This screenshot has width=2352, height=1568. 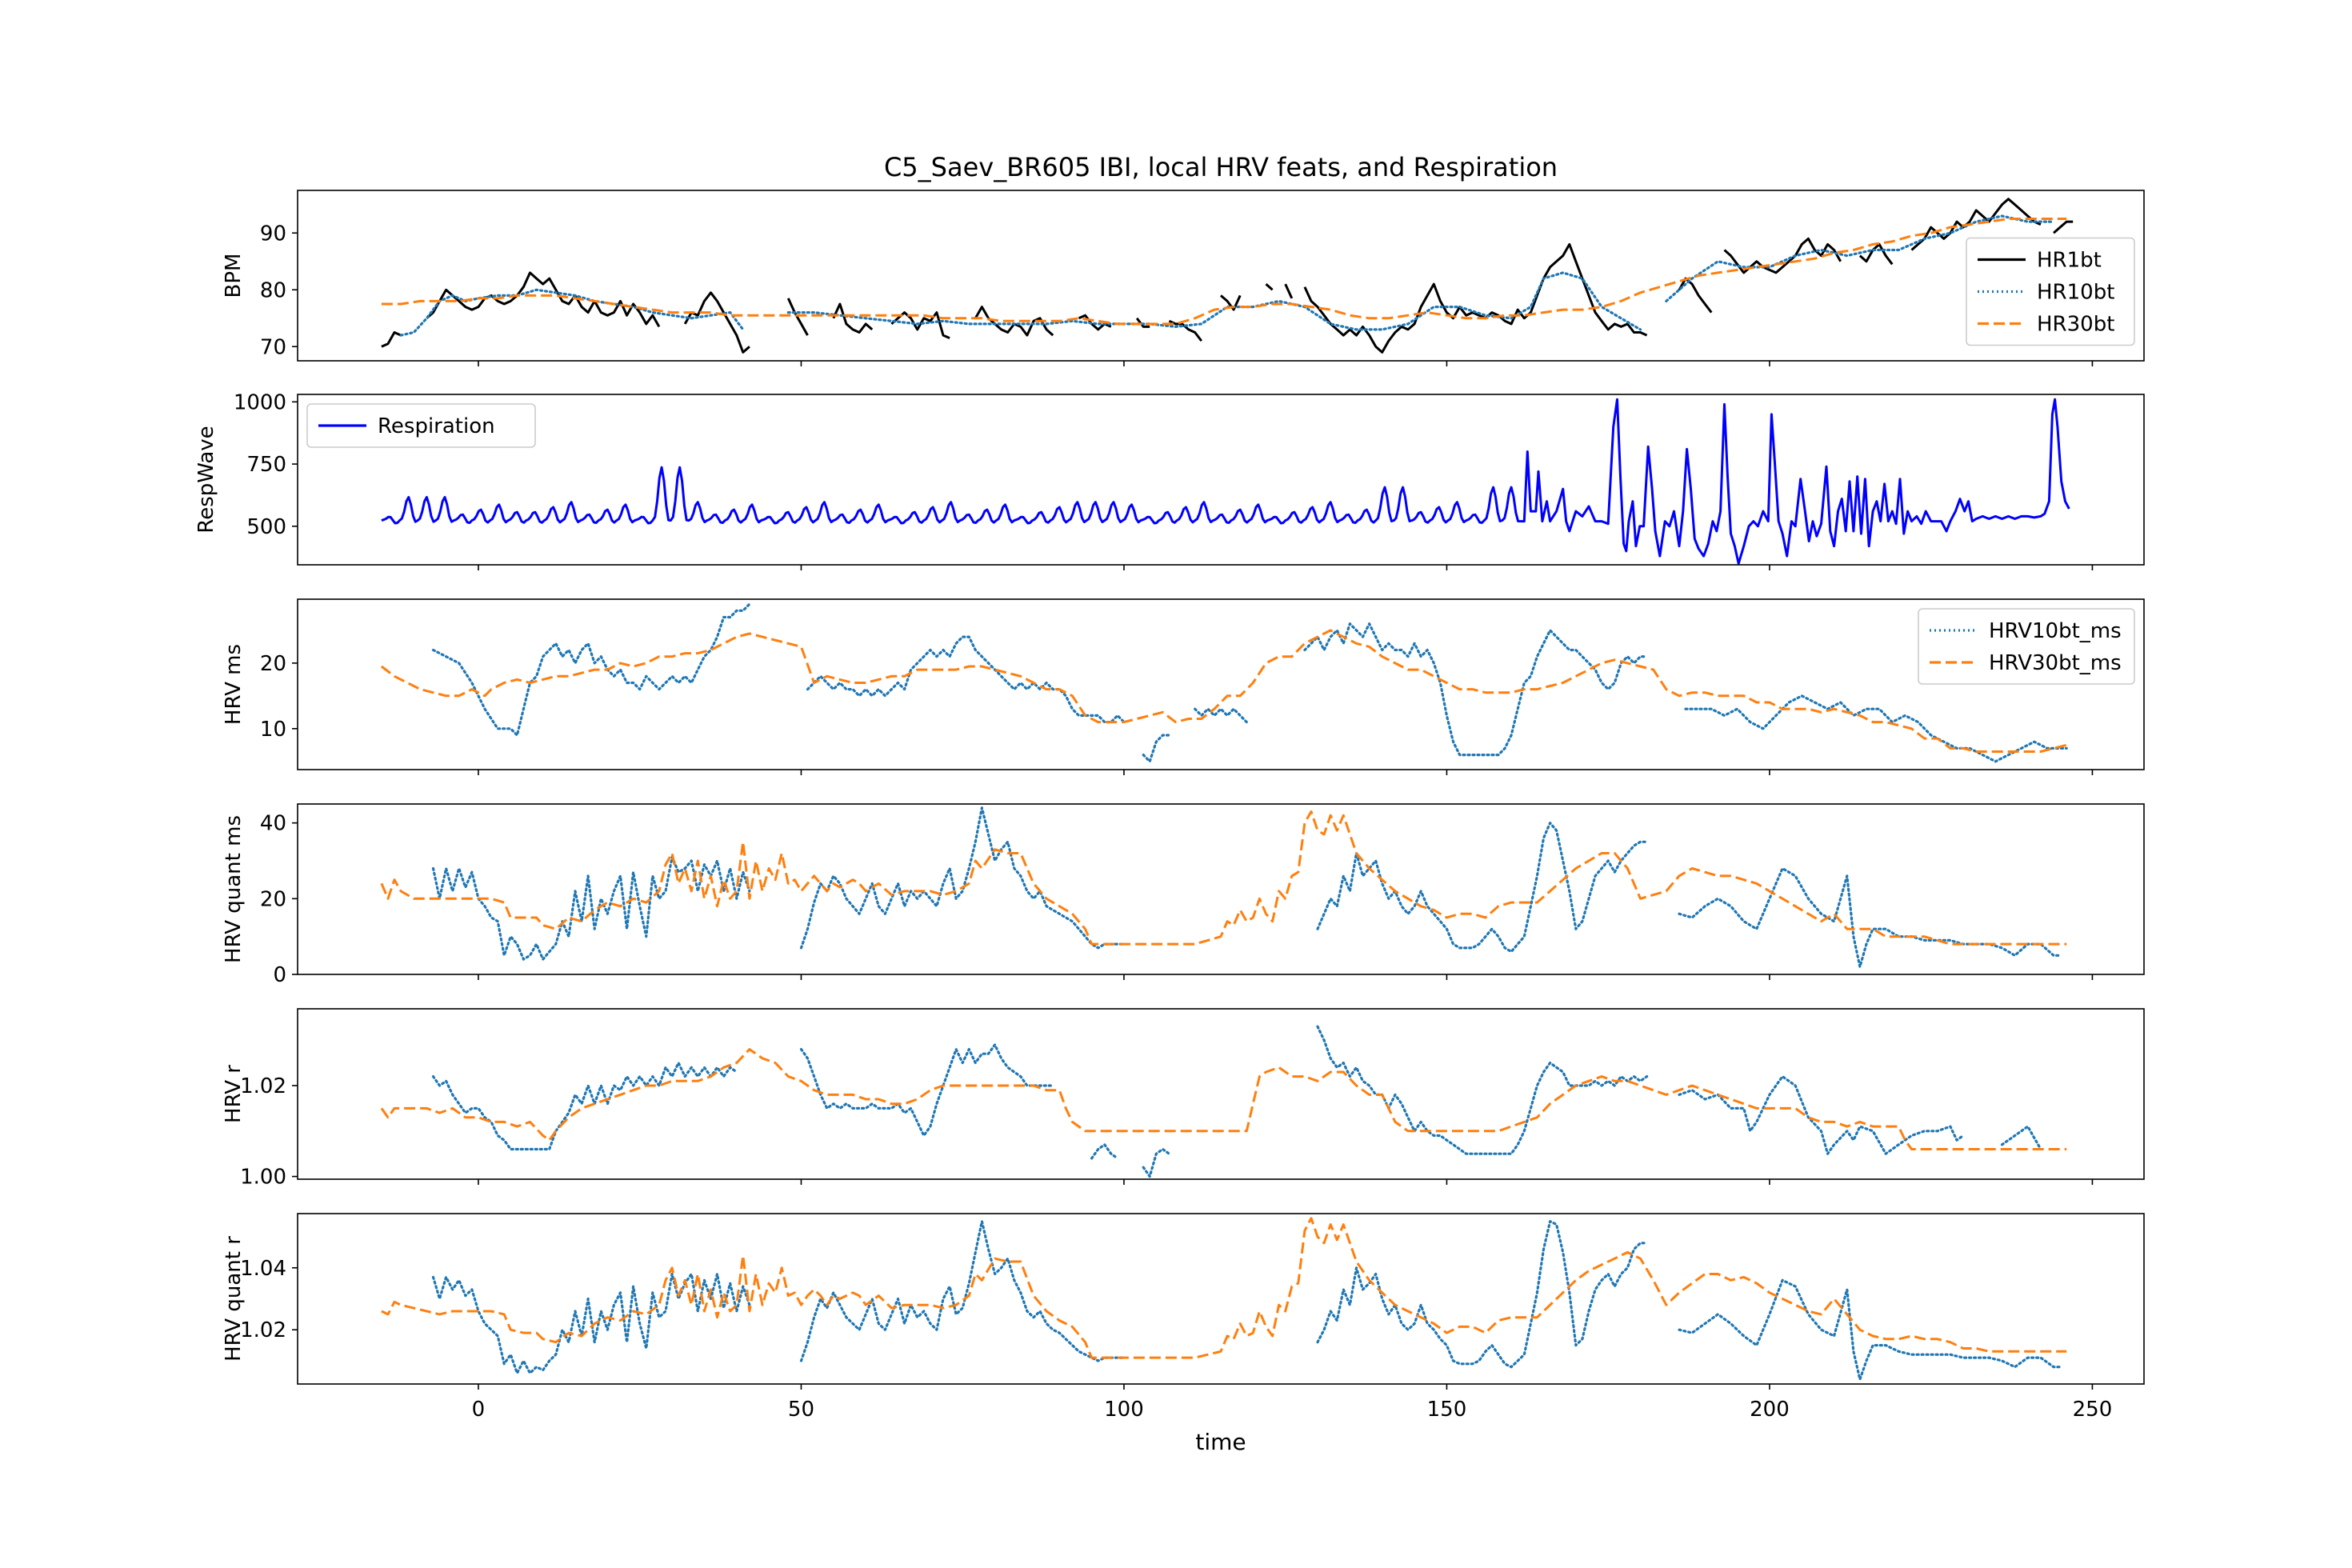 I want to click on y-tick-label: 1.00, so click(x=263, y=1178).